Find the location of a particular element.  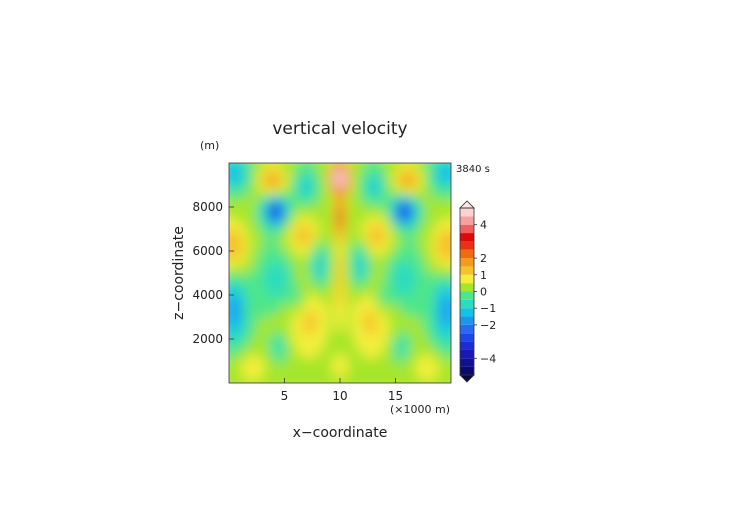

y-tick-label: 6000 is located at coordinates (207, 251).